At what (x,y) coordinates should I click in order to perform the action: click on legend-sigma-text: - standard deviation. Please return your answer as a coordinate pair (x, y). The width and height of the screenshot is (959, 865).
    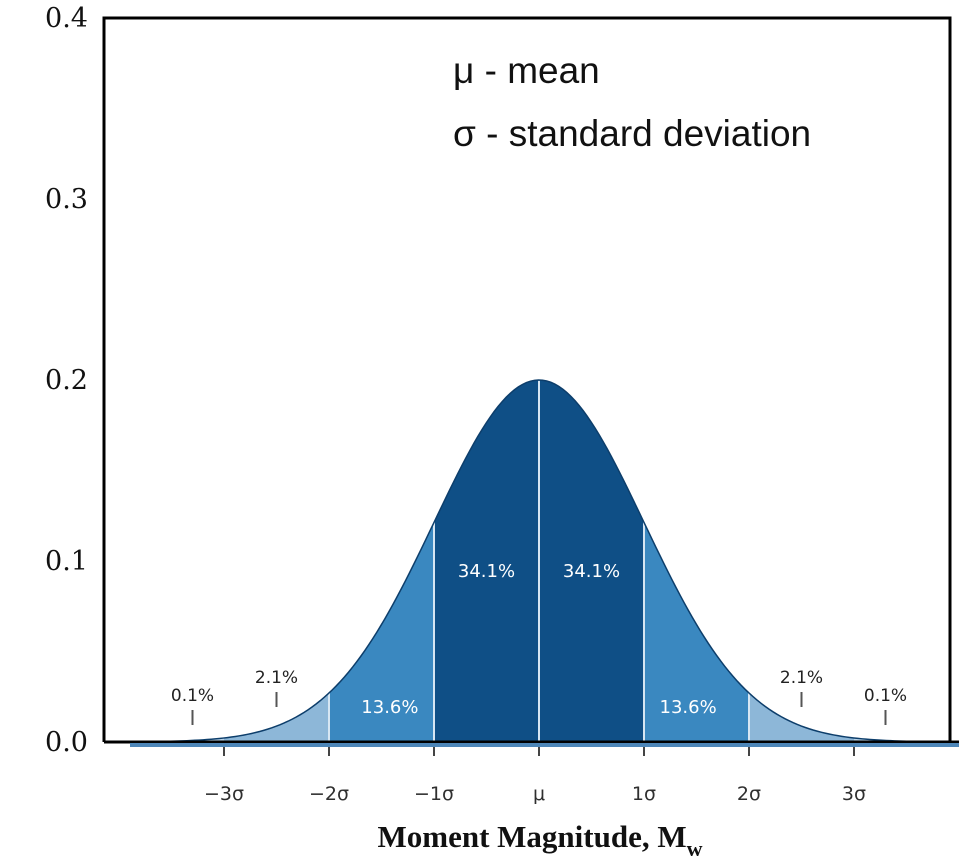
    Looking at the image, I should click on (643, 133).